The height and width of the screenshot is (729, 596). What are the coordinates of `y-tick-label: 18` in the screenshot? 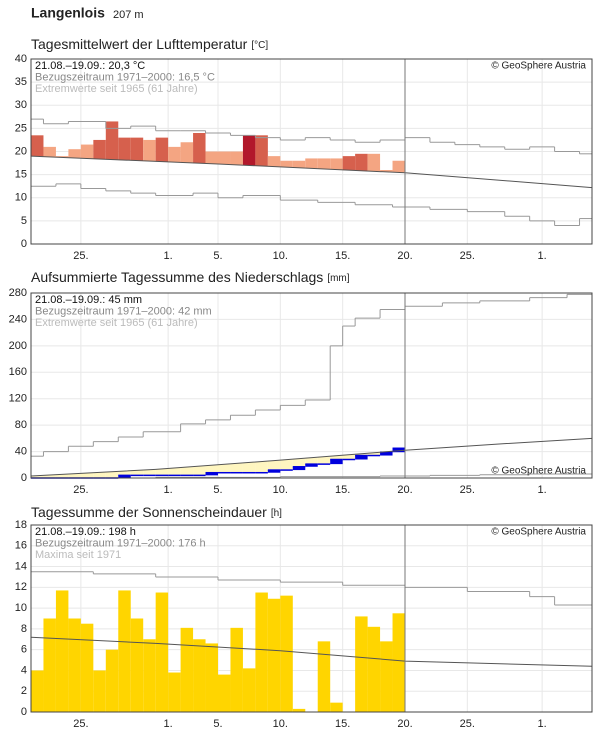 It's located at (21, 525).